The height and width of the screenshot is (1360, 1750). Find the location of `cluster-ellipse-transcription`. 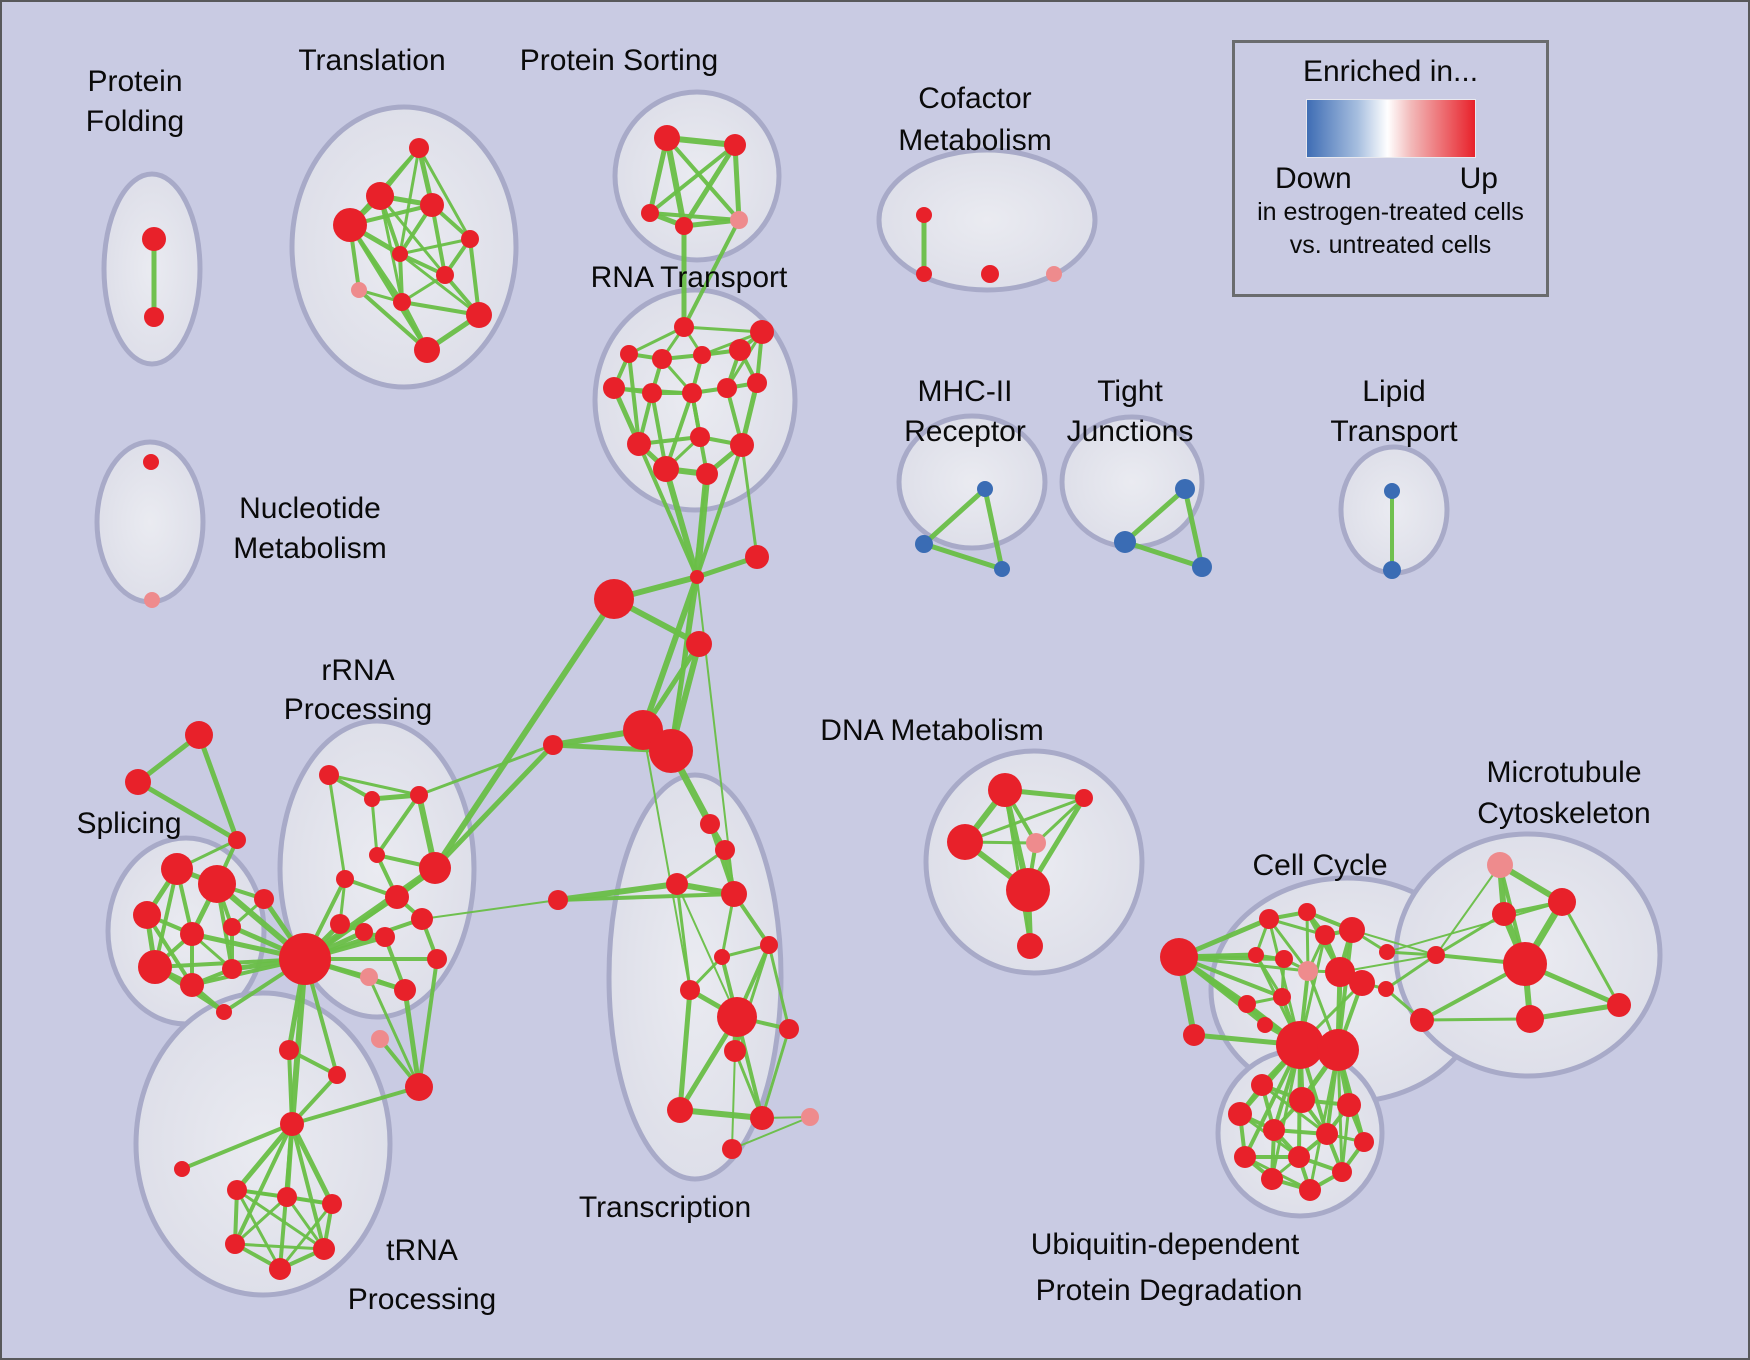

cluster-ellipse-transcription is located at coordinates (695, 977).